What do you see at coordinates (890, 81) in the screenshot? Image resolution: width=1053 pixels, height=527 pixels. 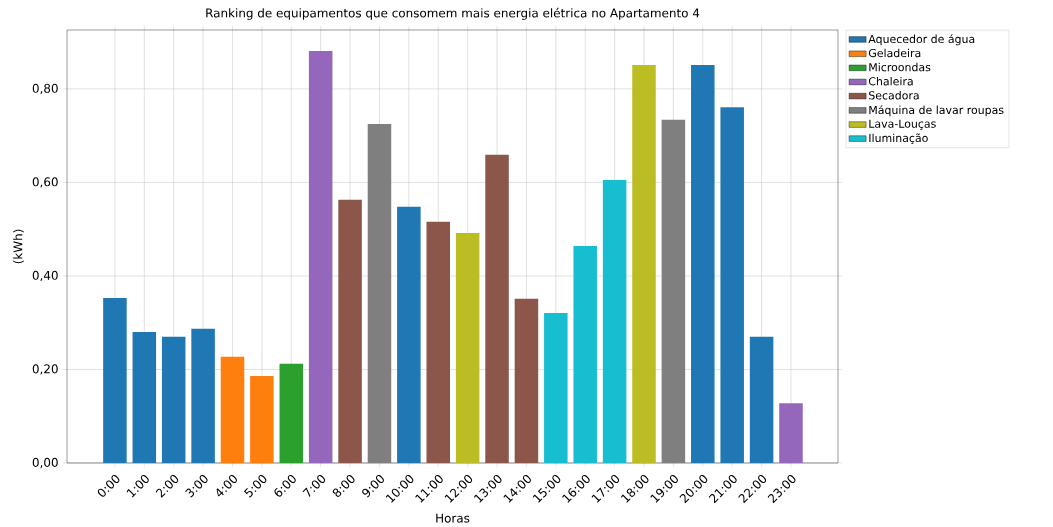 I see `legend-label: Chaleira` at bounding box center [890, 81].